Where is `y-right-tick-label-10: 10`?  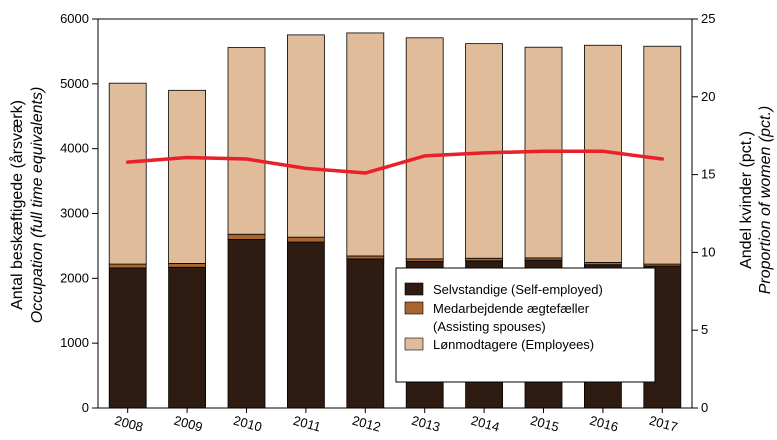
y-right-tick-label-10: 10 is located at coordinates (708, 251).